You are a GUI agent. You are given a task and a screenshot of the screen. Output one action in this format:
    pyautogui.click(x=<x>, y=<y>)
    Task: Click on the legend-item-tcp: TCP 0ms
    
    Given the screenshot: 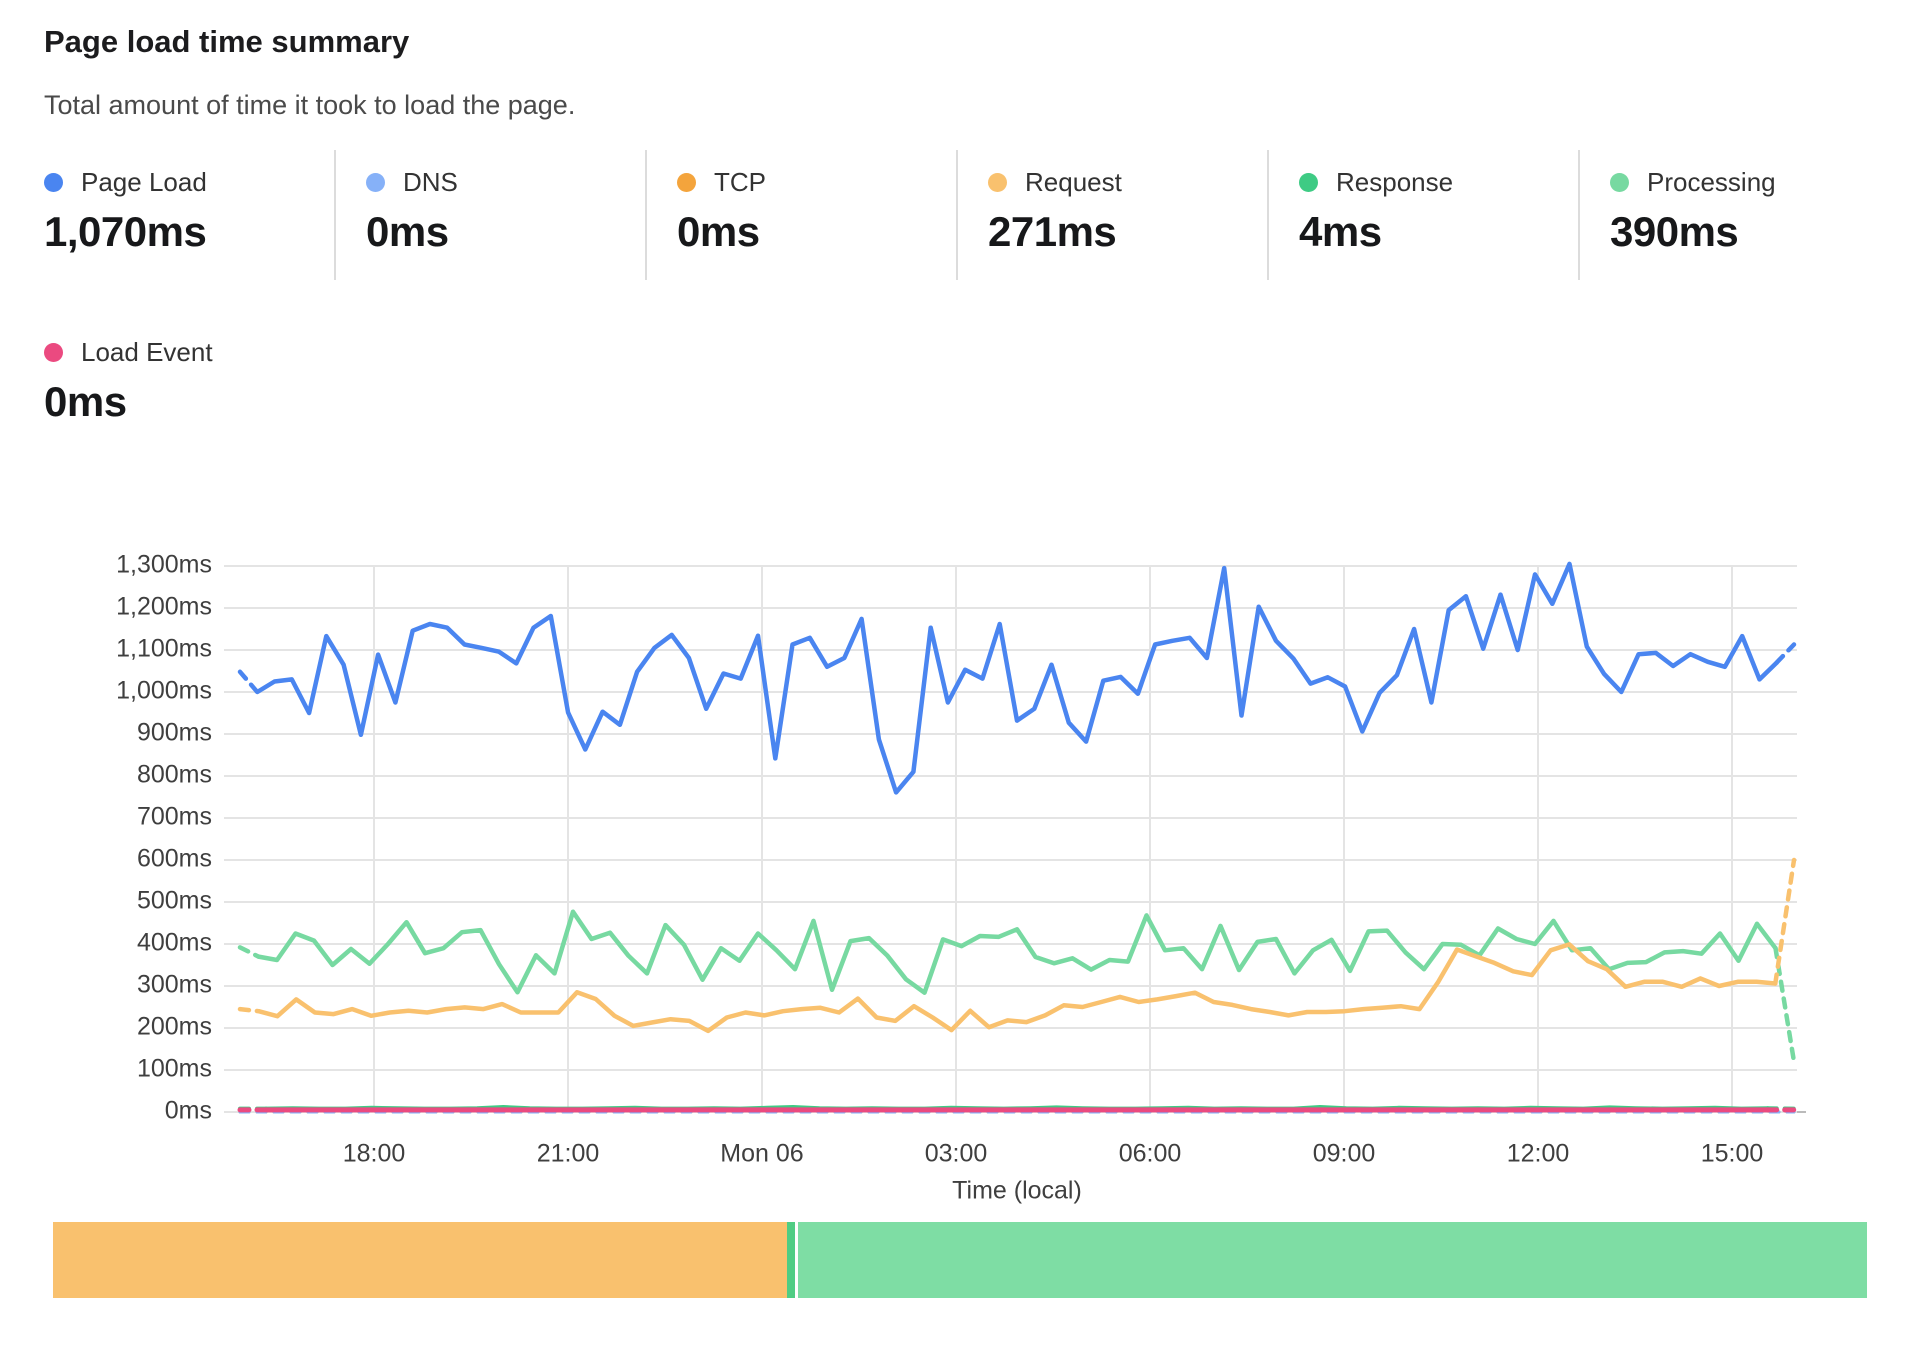 What is the action you would take?
    pyautogui.click(x=800, y=215)
    